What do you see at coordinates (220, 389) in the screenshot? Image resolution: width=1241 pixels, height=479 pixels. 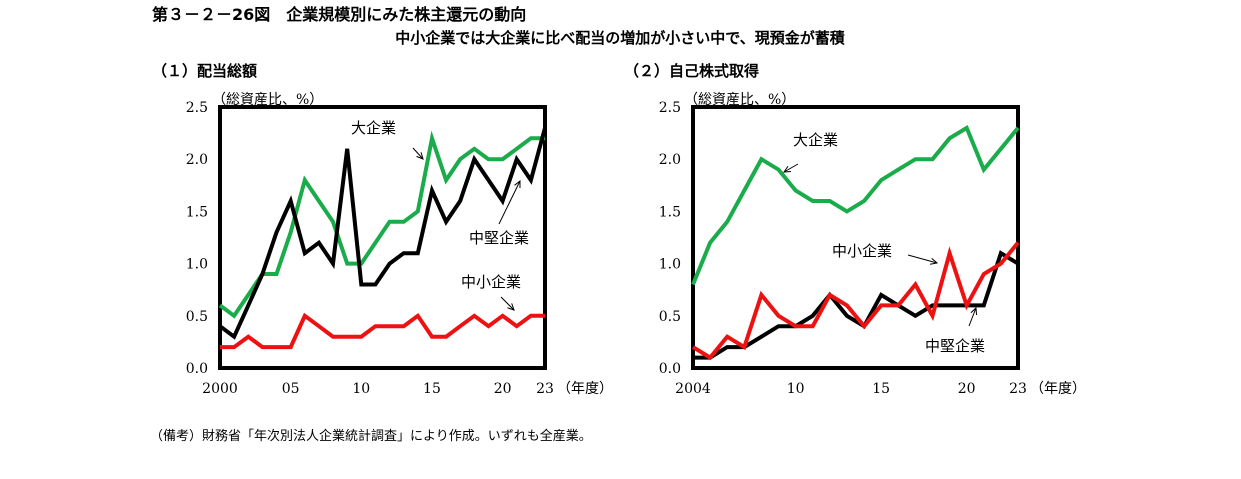 I see `panel1-x-tick: 2000` at bounding box center [220, 389].